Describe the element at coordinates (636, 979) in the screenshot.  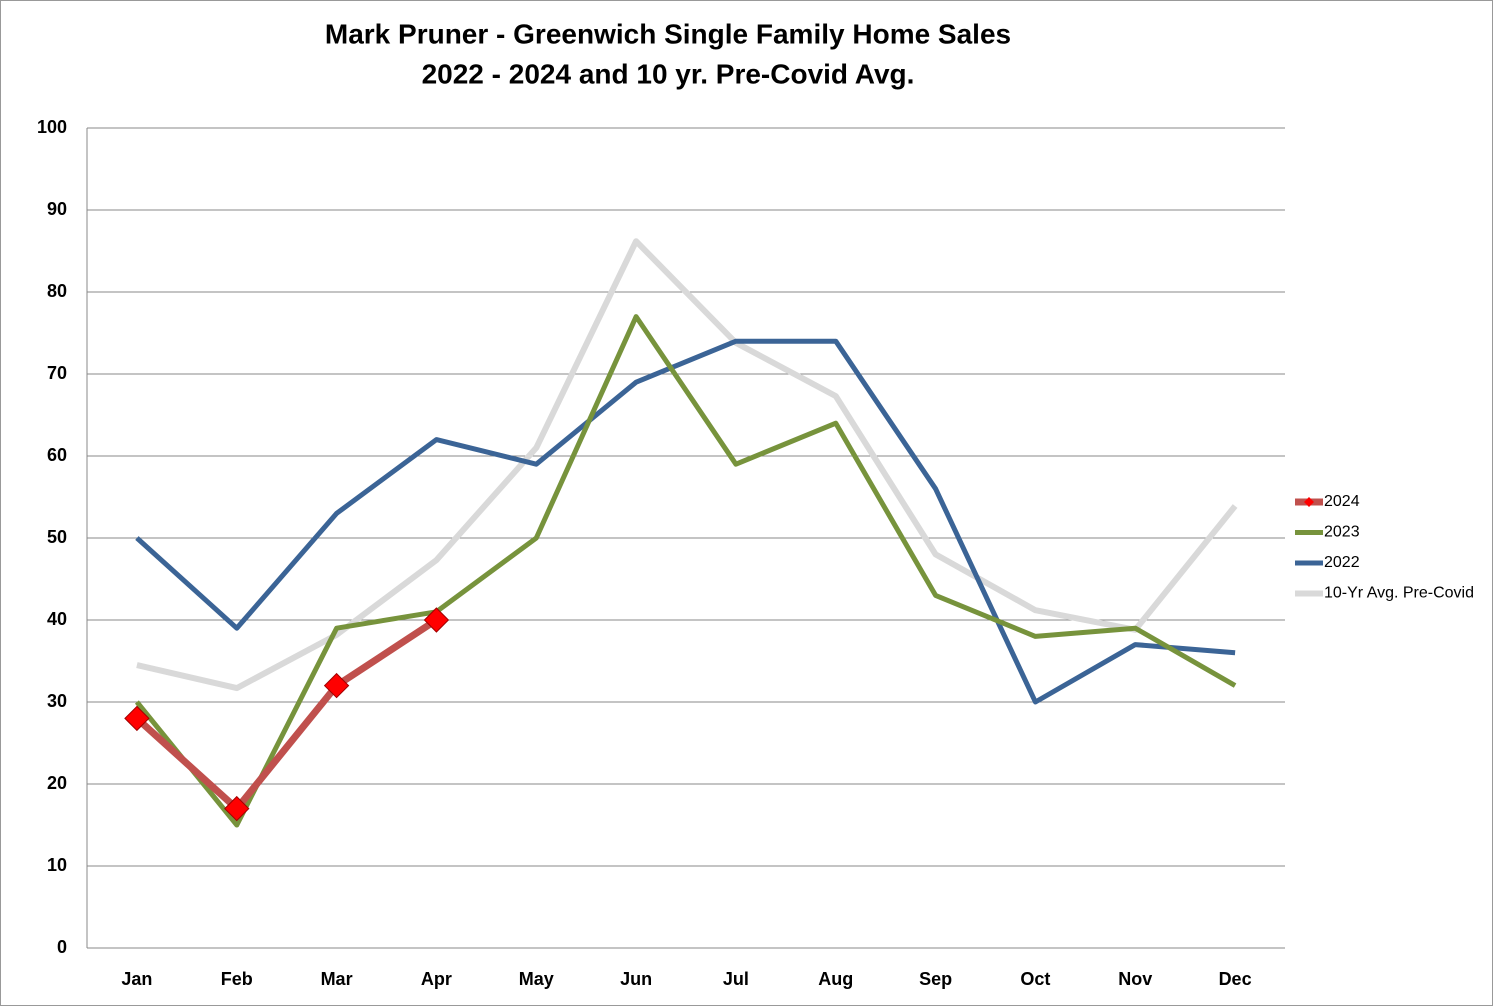
I see `x-tick-label: Jun` at that location.